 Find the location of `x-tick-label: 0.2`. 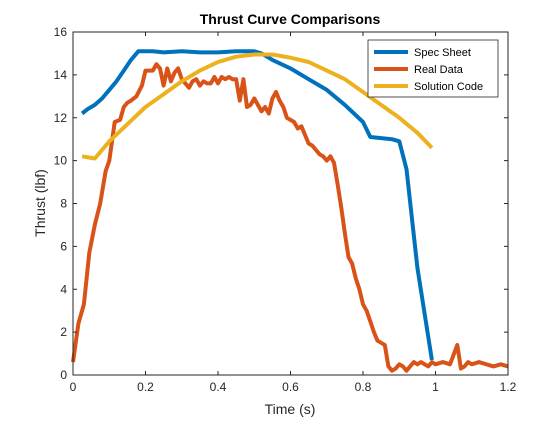

x-tick-label: 0.2 is located at coordinates (145, 387).